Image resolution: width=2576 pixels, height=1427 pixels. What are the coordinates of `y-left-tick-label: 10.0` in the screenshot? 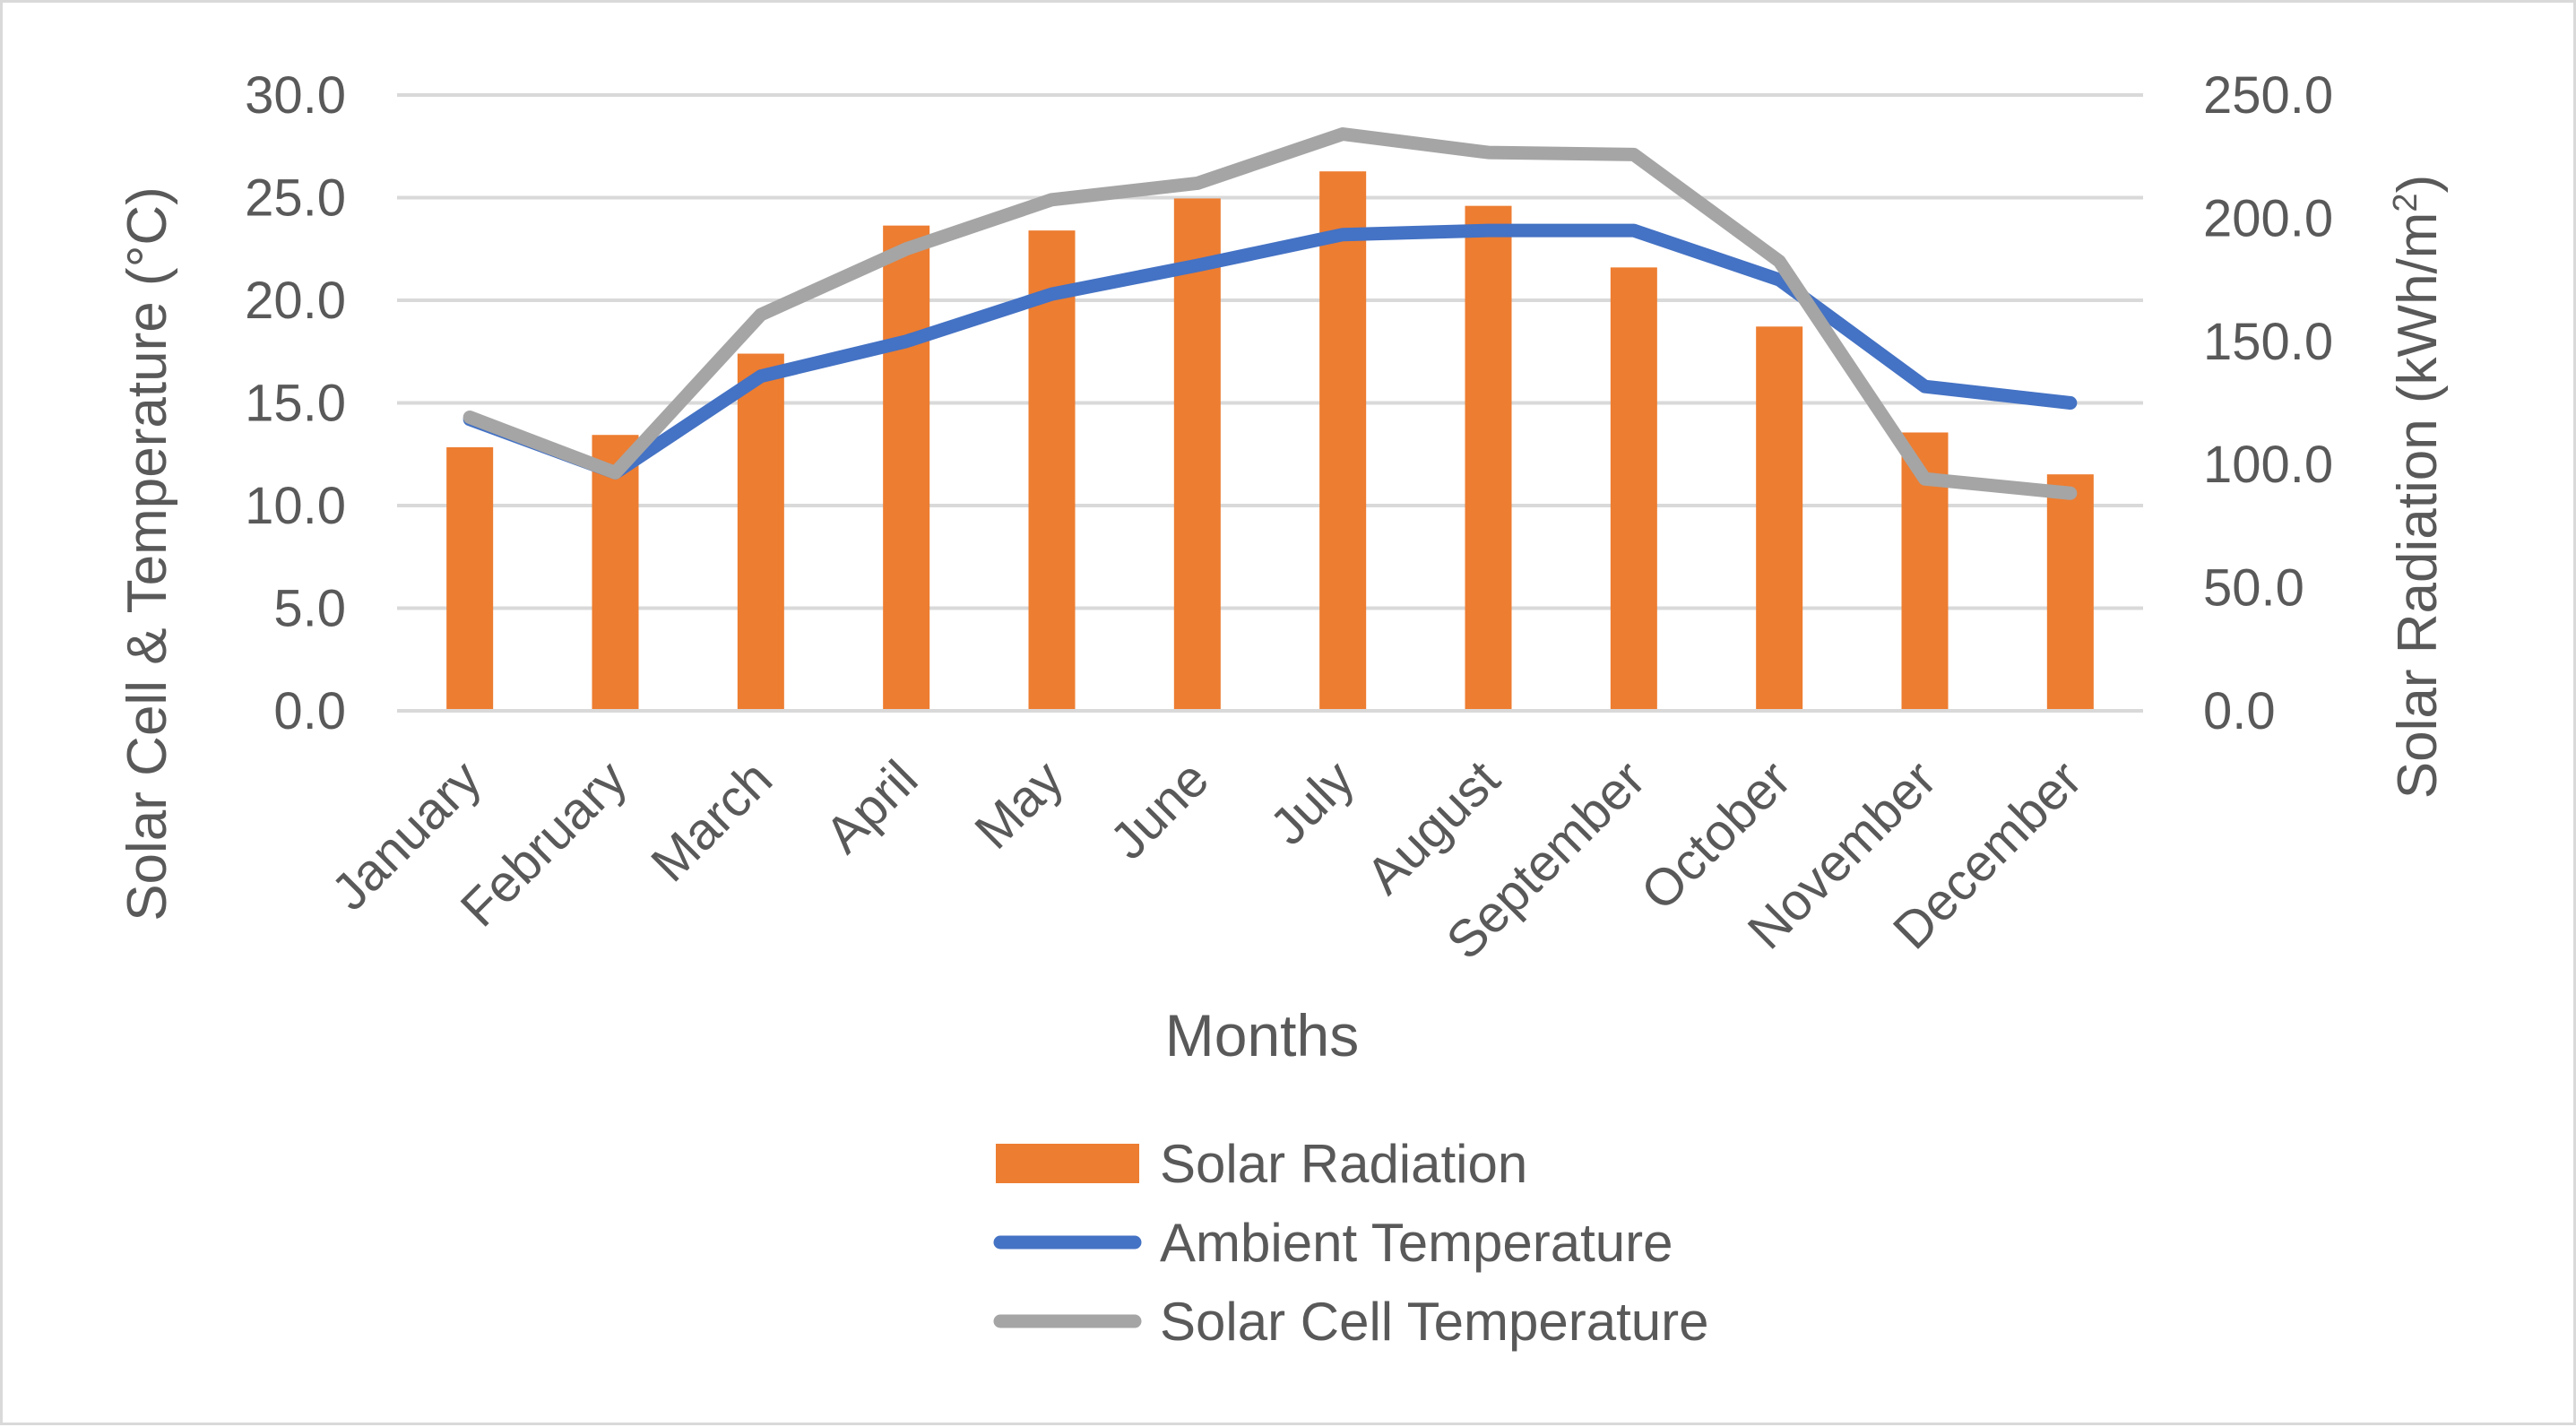 It's located at (295, 506).